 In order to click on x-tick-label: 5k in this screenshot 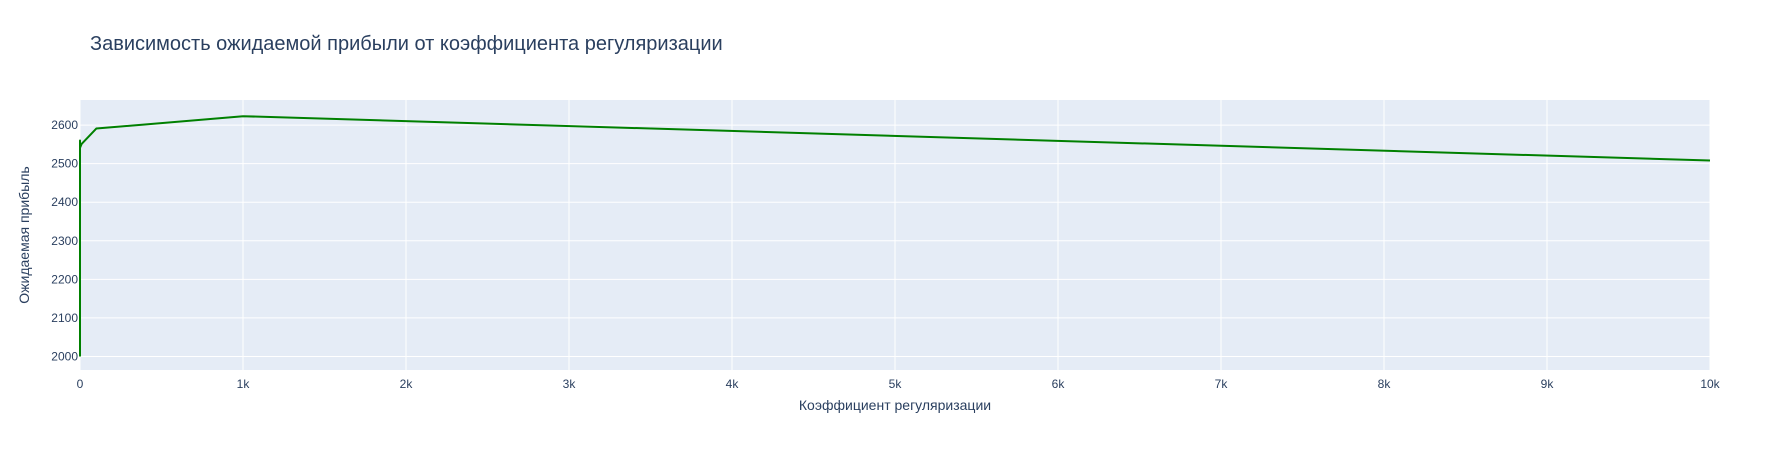, I will do `click(896, 384)`.